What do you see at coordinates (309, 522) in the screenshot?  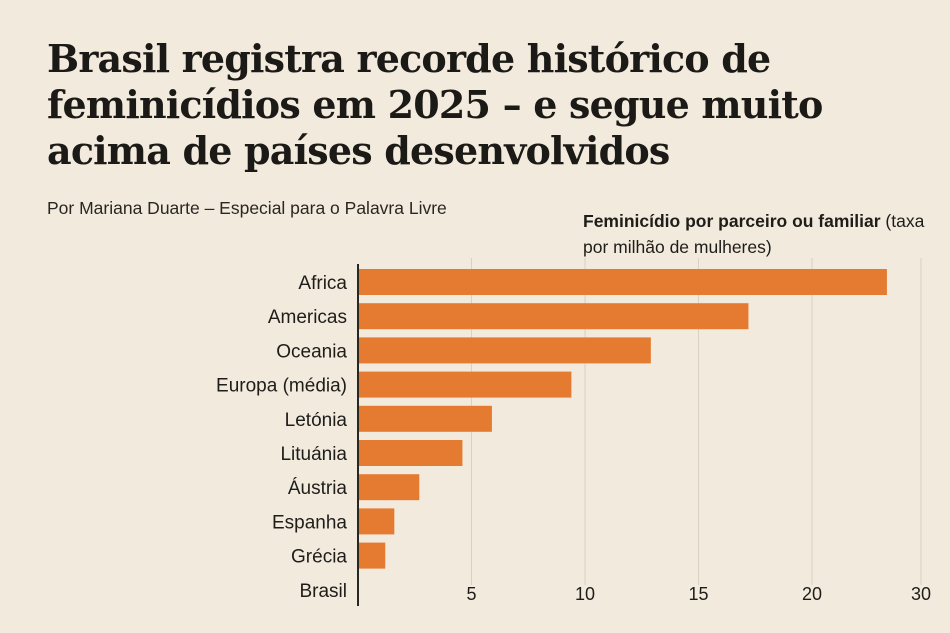 I see `category-label: Espanha` at bounding box center [309, 522].